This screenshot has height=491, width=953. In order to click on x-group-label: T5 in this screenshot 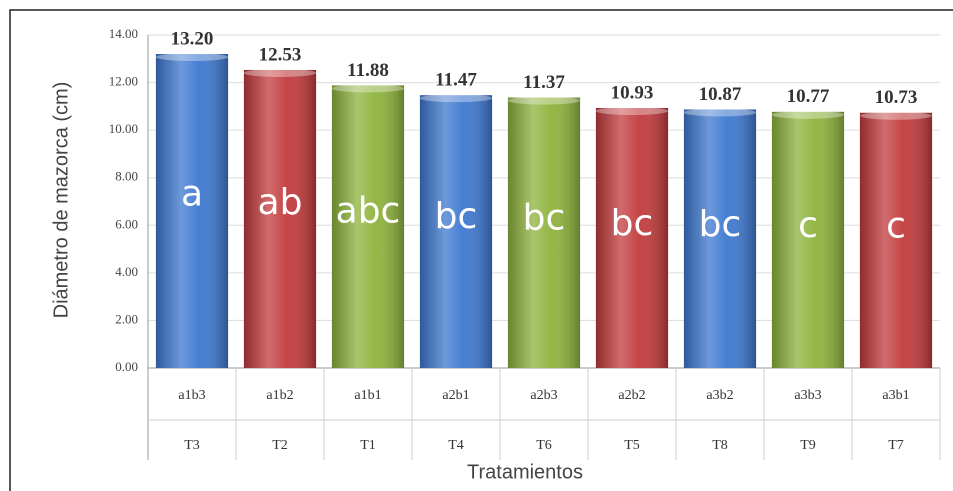, I will do `click(632, 445)`.